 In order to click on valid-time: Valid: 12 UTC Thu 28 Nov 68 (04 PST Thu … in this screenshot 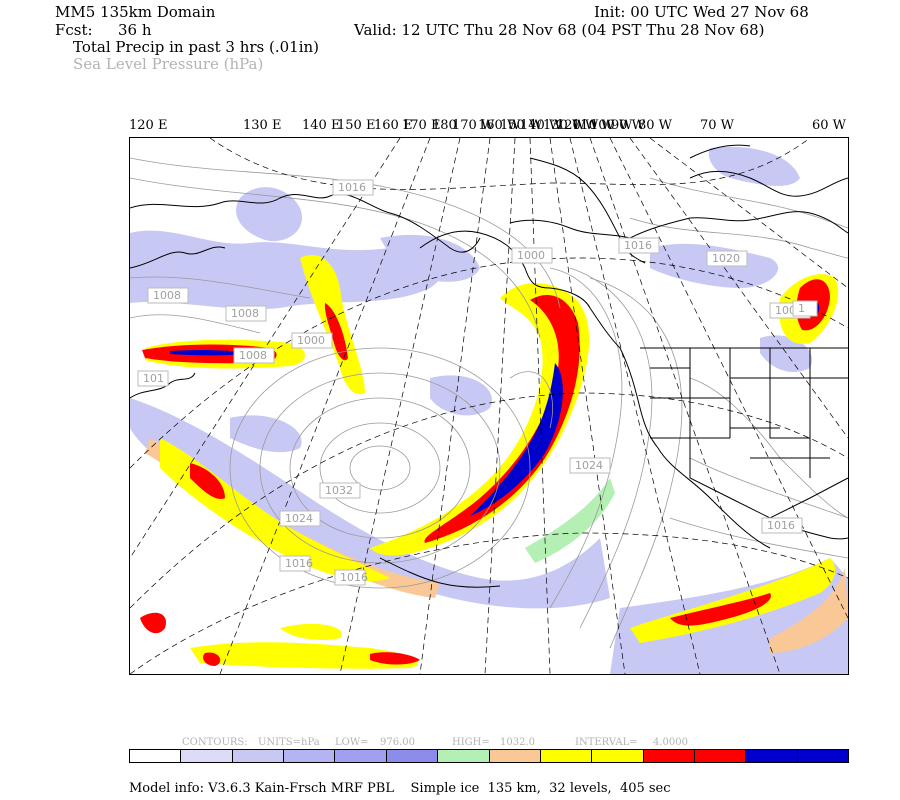, I will do `click(559, 30)`.